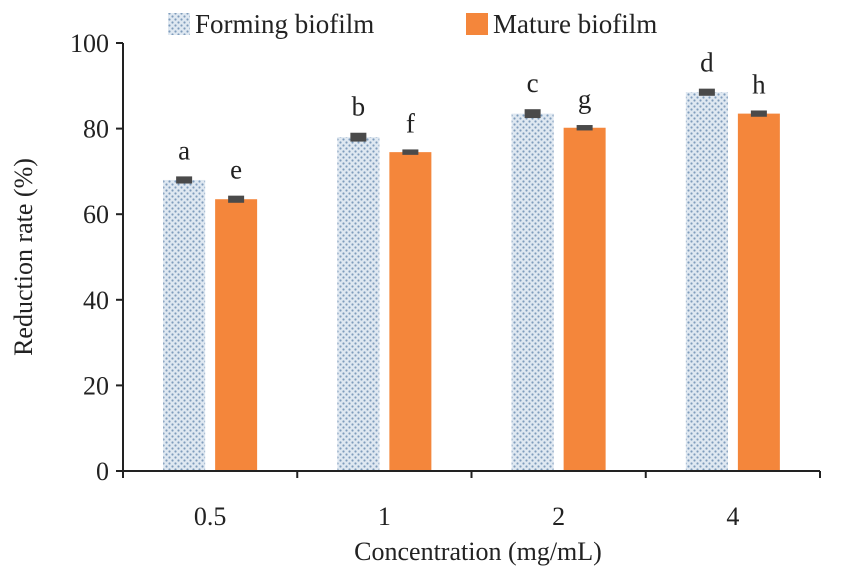 This screenshot has width=847, height=578. What do you see at coordinates (102, 471) in the screenshot?
I see `y-tick-label: 0` at bounding box center [102, 471].